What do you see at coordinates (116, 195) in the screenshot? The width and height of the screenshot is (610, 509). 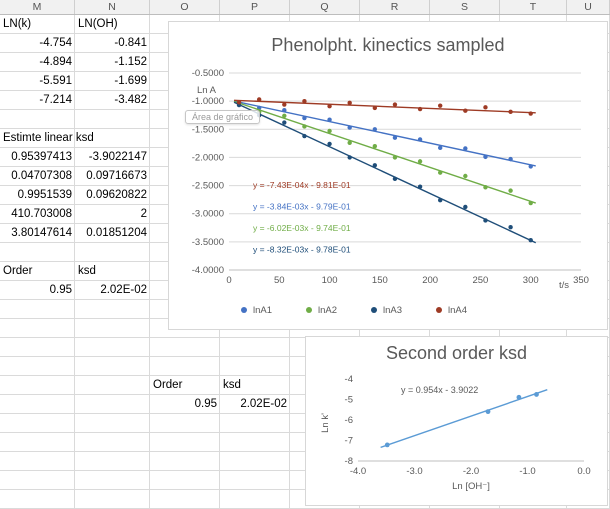 I see `cell-N10: 0.09620822` at bounding box center [116, 195].